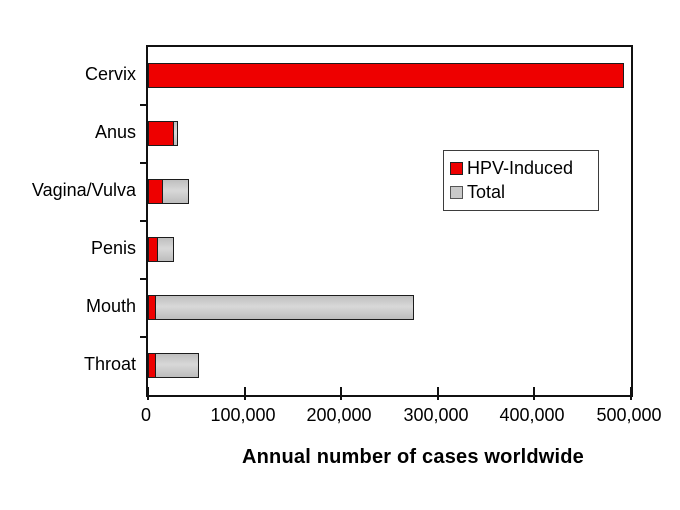 This screenshot has width=680, height=510. I want to click on category-label-vagina-vulva: Vagina/Vulva, so click(83, 190).